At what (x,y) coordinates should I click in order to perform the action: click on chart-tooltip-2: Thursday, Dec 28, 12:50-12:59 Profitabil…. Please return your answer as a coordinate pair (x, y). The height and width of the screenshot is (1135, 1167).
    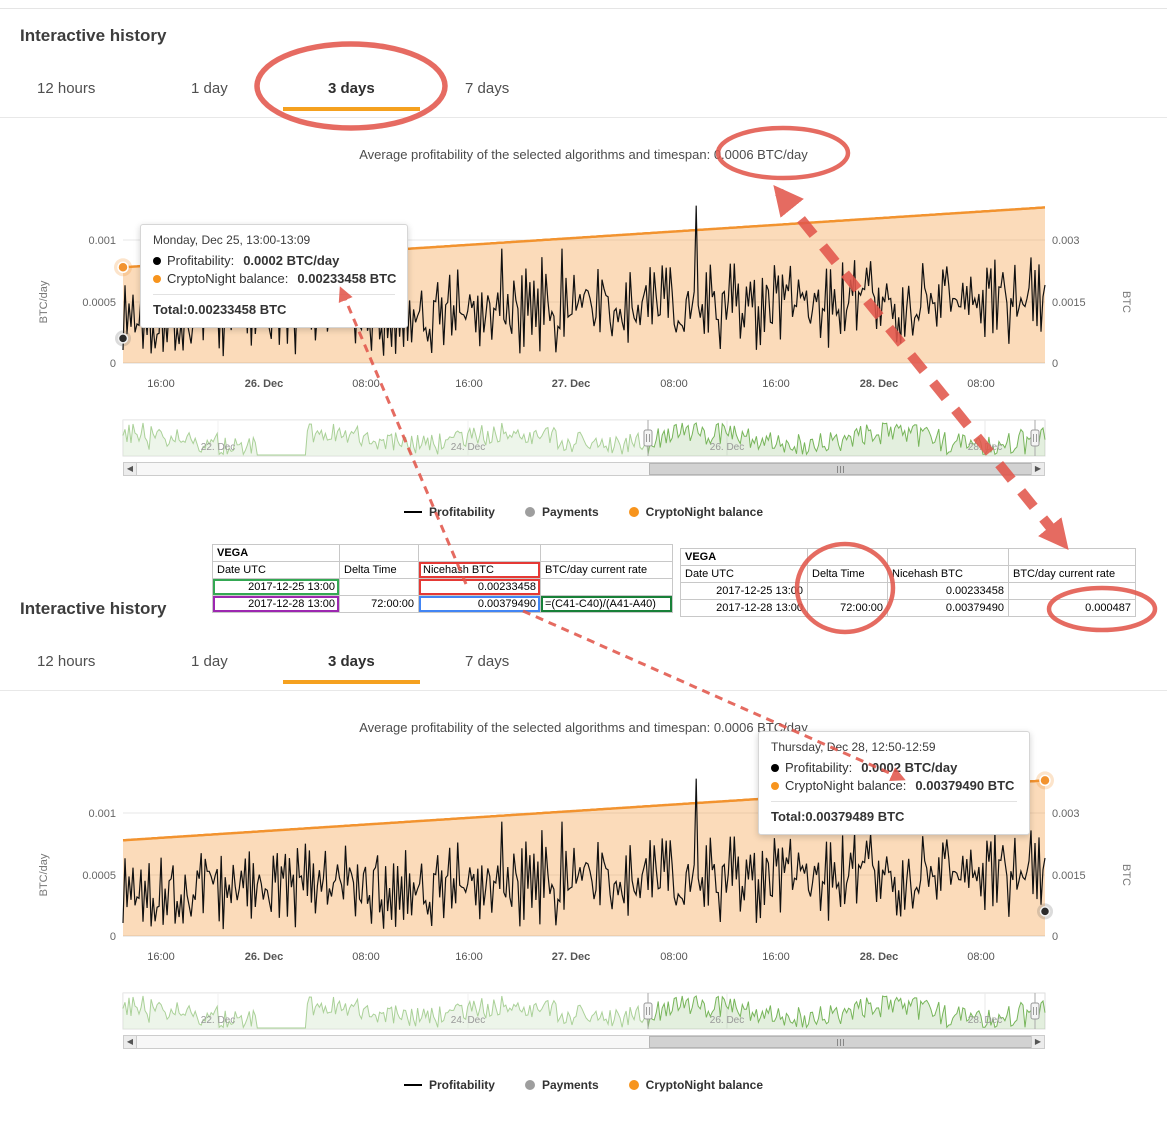
    Looking at the image, I should click on (894, 783).